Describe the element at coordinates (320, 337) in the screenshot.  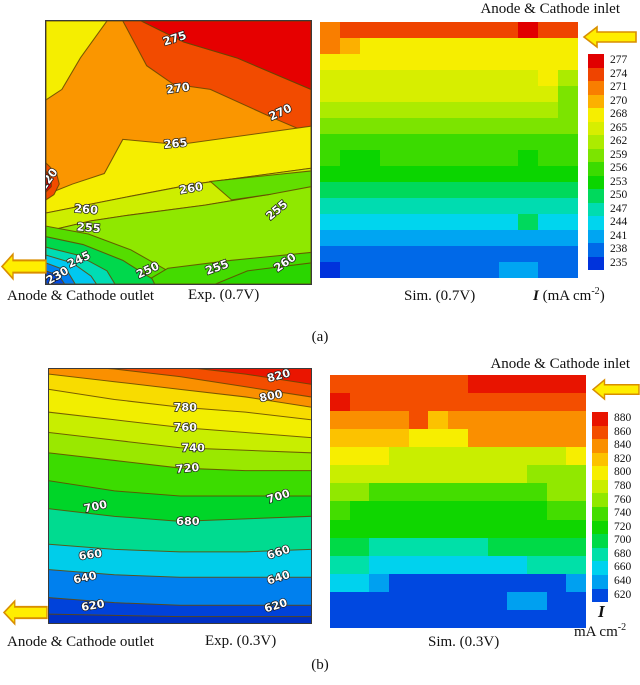
I see `caption-a: (a)` at that location.